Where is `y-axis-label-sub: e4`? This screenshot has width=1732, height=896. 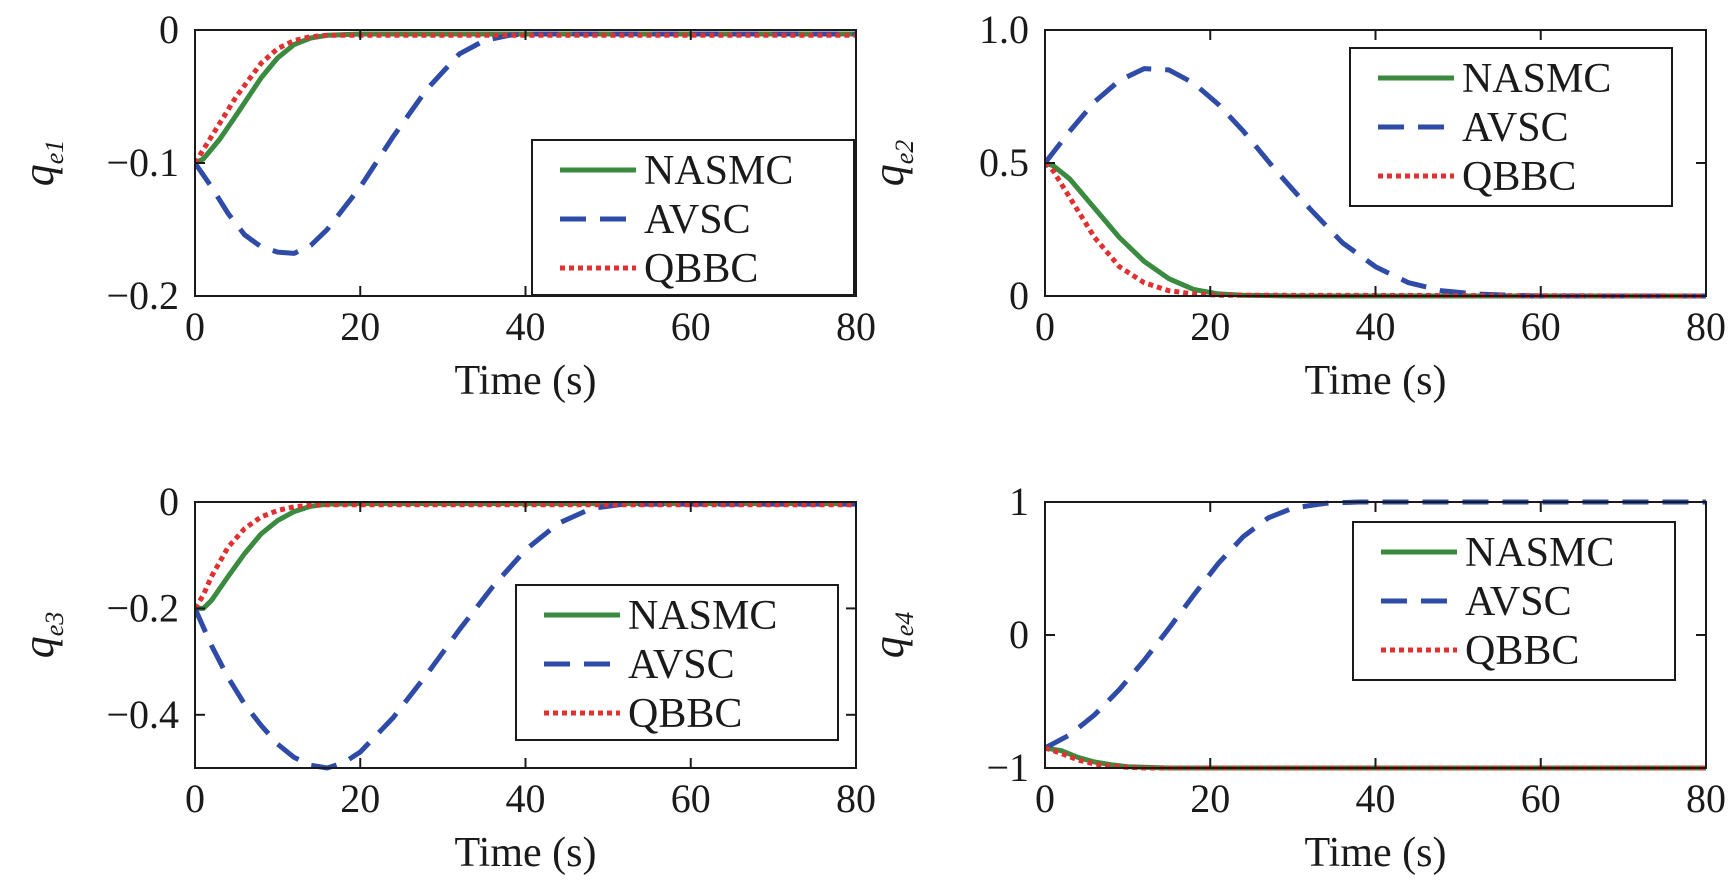 y-axis-label-sub: e4 is located at coordinates (904, 624).